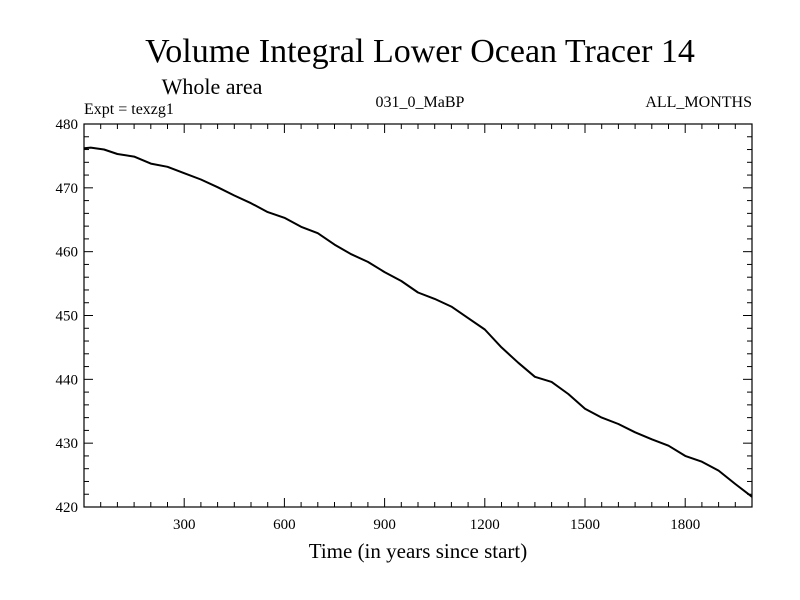 This screenshot has height=600, width=800. What do you see at coordinates (212, 86) in the screenshot?
I see `chart-subtitle: Whole area` at bounding box center [212, 86].